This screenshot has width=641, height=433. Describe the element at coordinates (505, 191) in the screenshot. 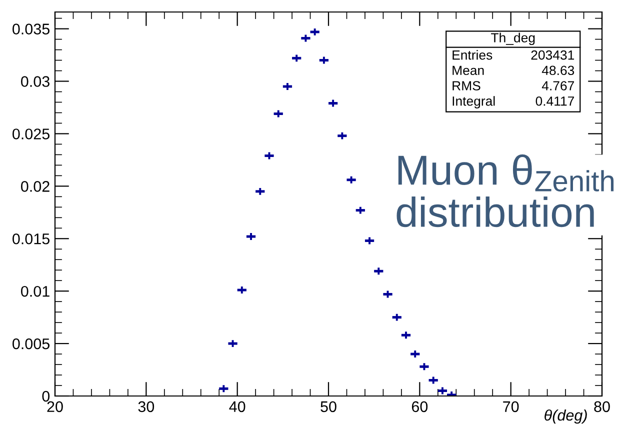

I see `annotation: Muon θ$_{Zenith}$ distribution` at that location.